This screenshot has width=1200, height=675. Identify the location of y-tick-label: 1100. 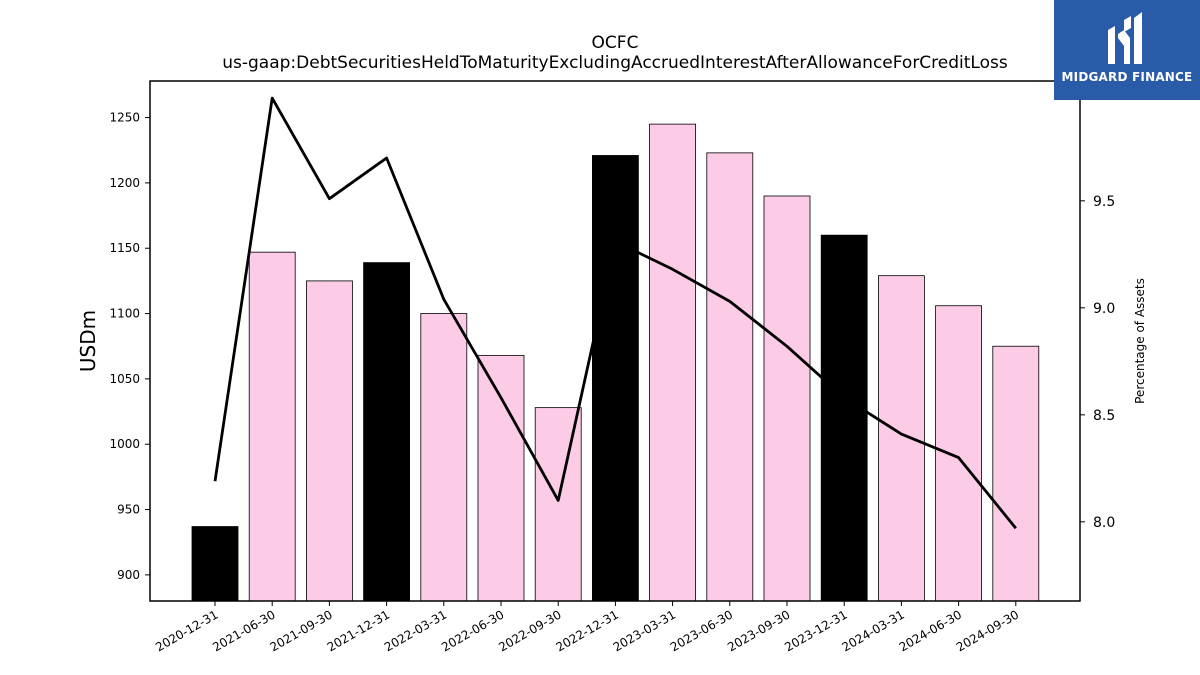
(124, 314).